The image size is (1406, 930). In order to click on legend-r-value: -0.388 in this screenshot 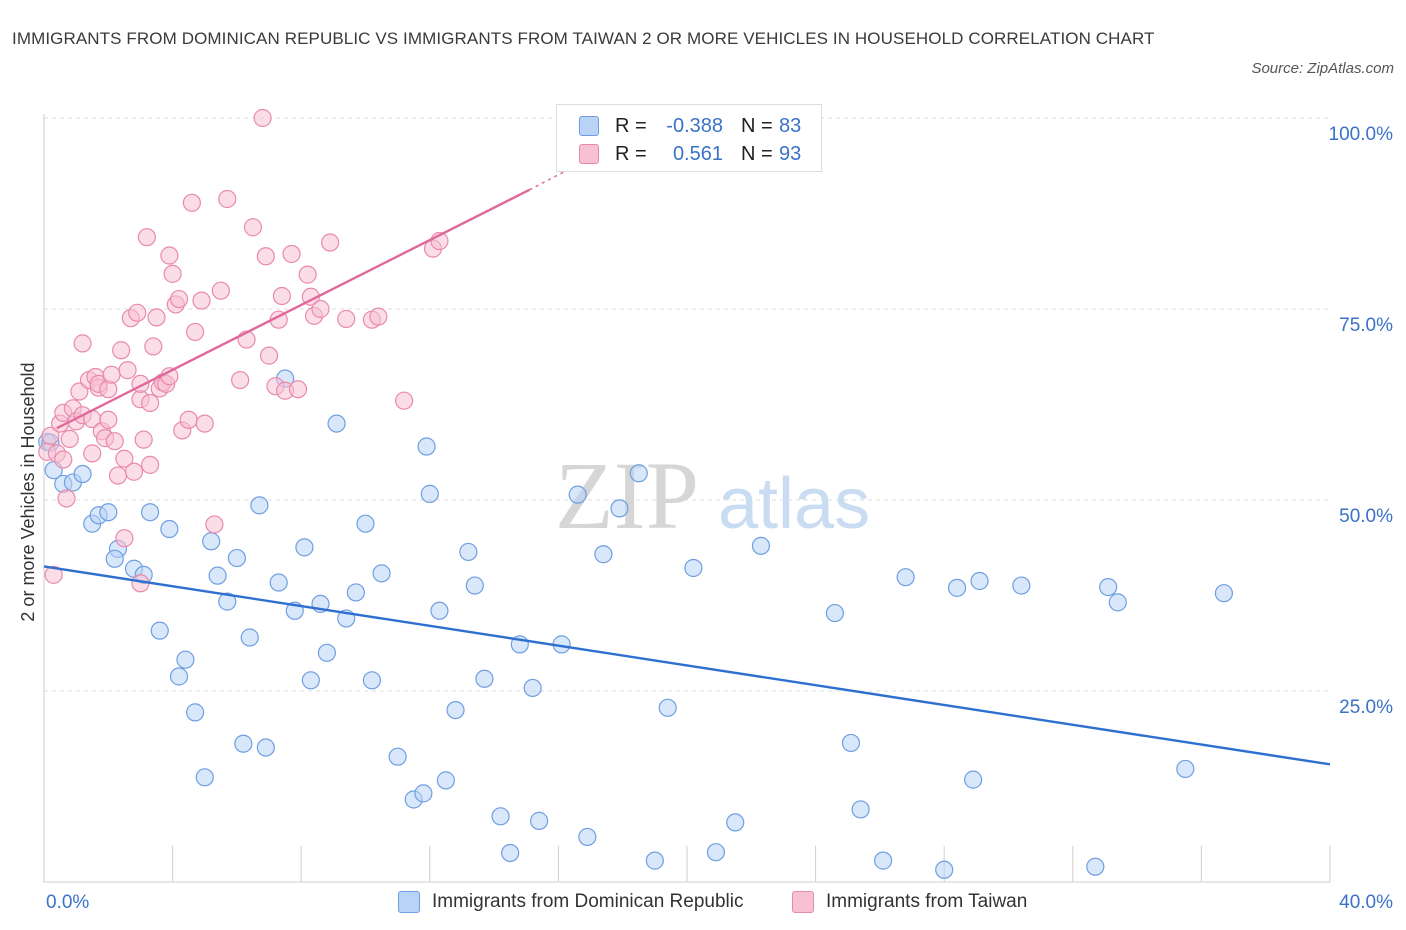, I will do `click(694, 125)`.